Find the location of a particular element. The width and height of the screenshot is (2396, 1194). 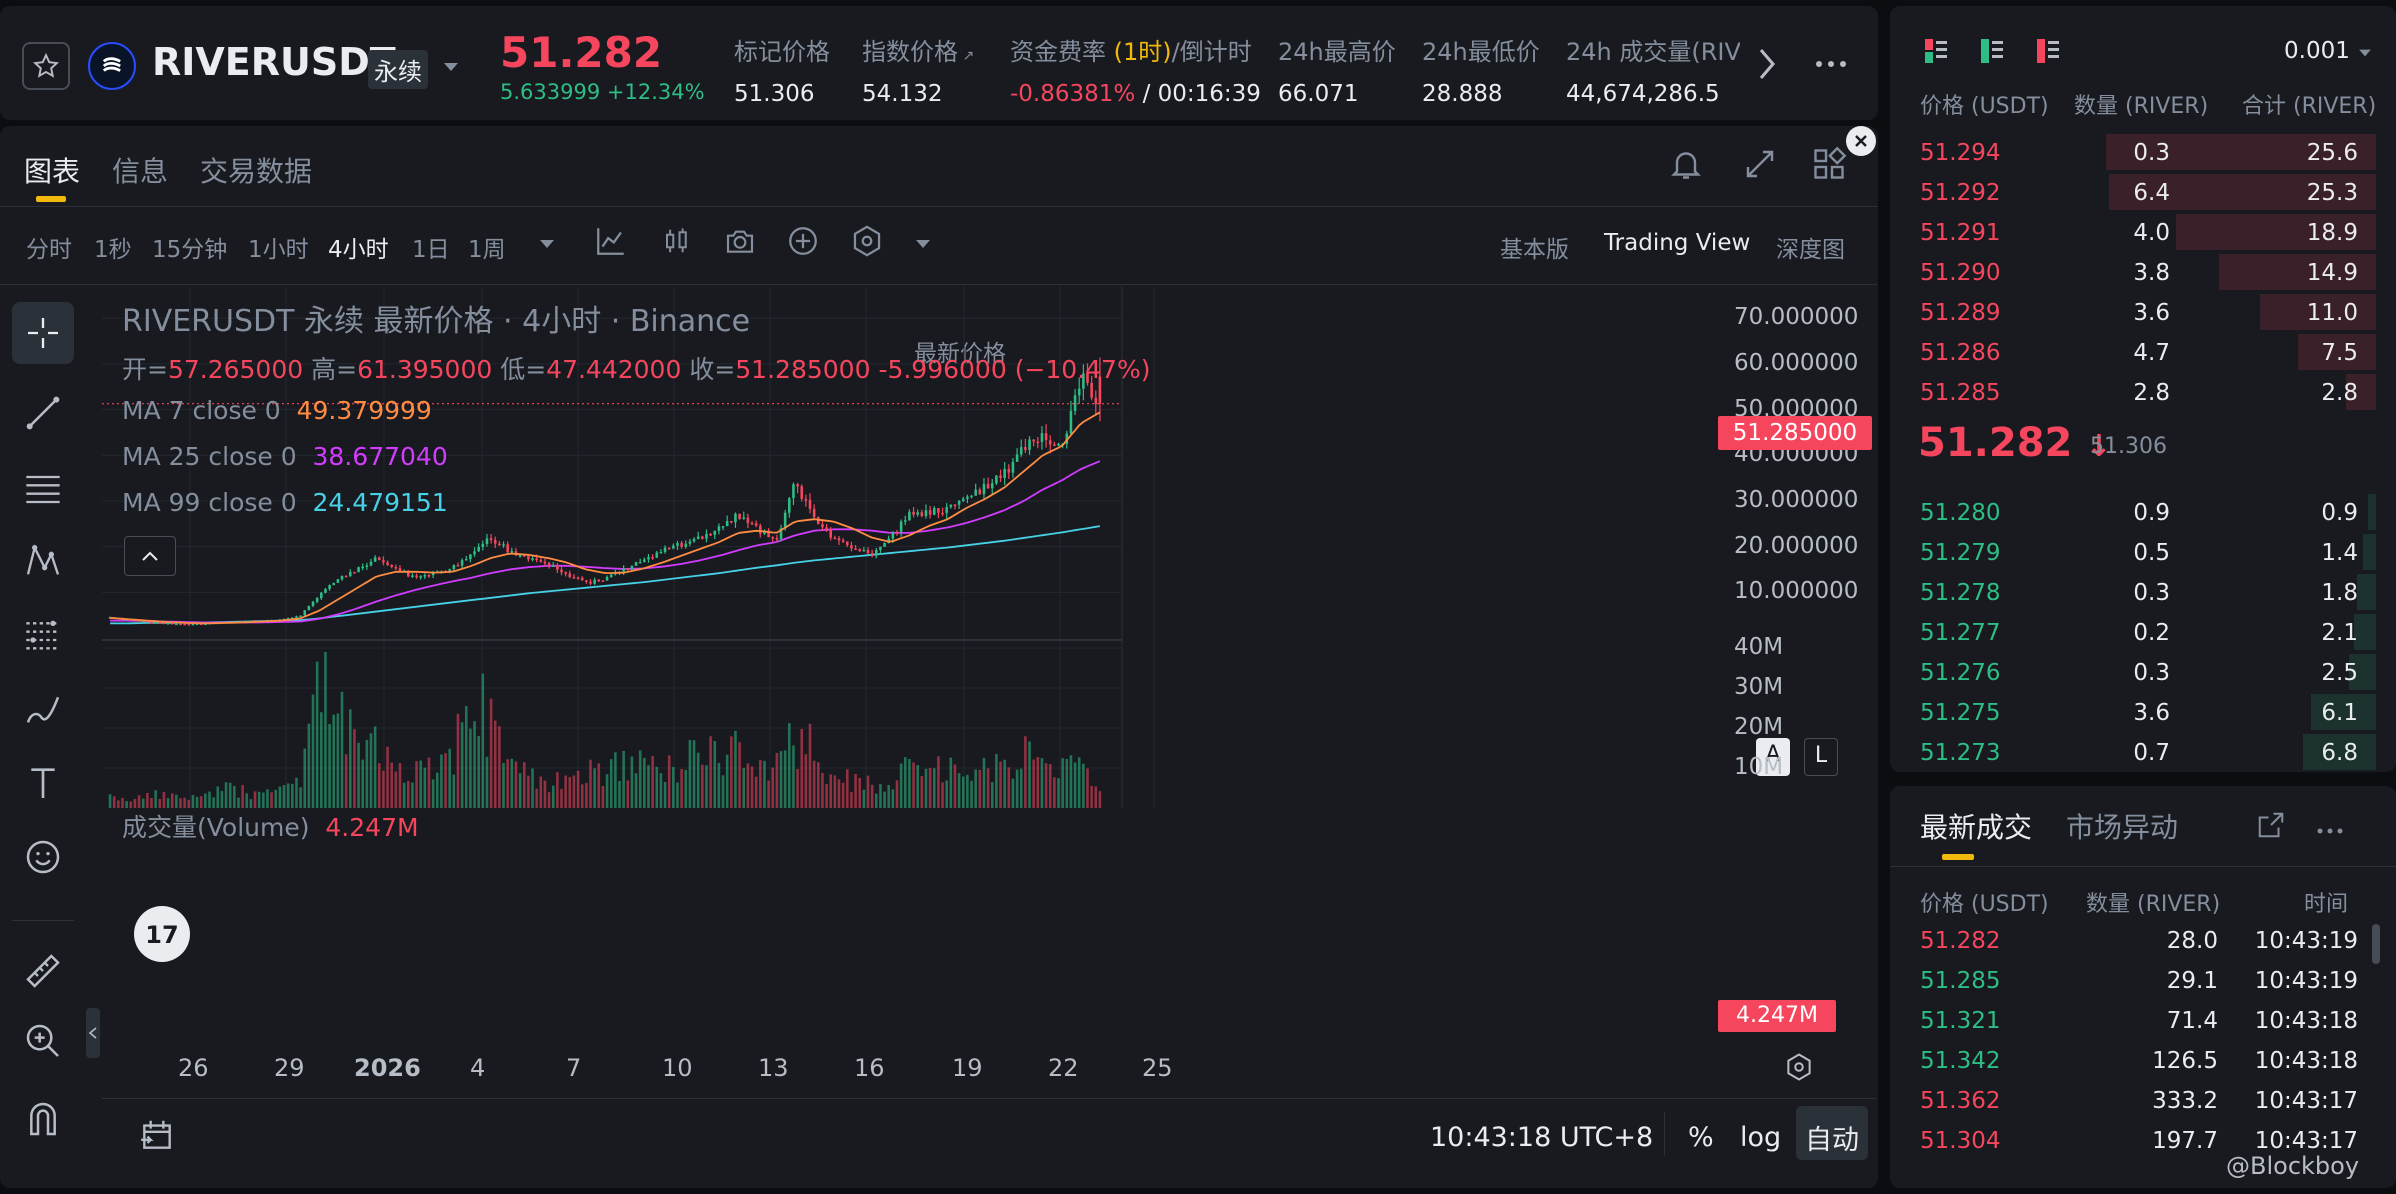

collapse-legend-button is located at coordinates (150, 556).